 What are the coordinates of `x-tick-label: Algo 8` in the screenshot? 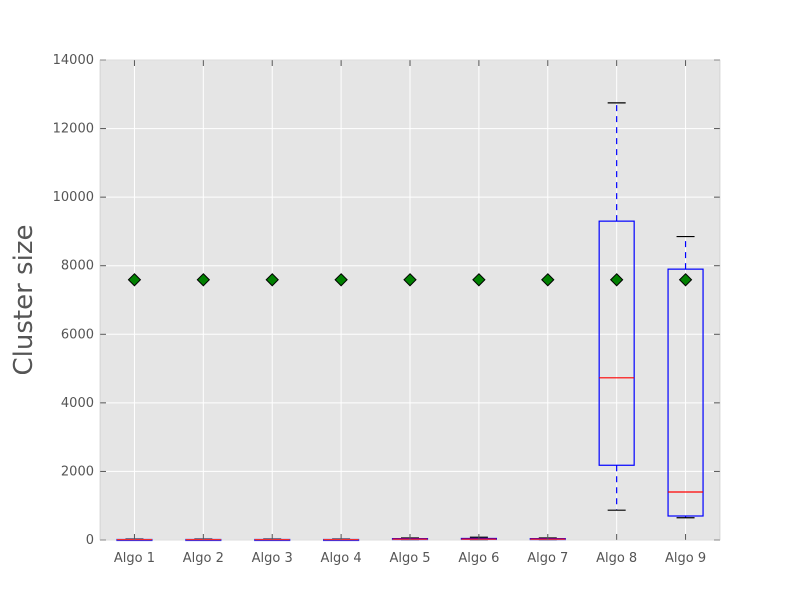 It's located at (616, 558).